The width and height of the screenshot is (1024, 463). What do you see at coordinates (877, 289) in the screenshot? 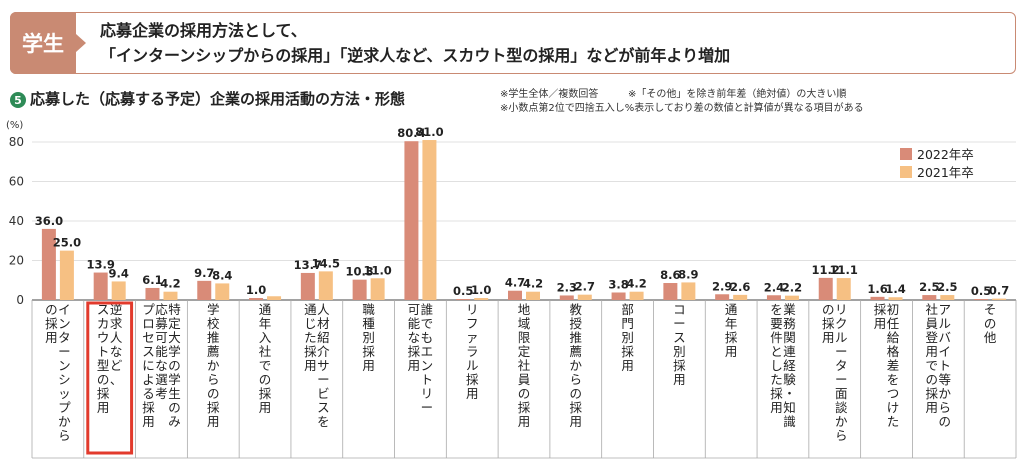
I see `data-label-2022: 1.6` at bounding box center [877, 289].